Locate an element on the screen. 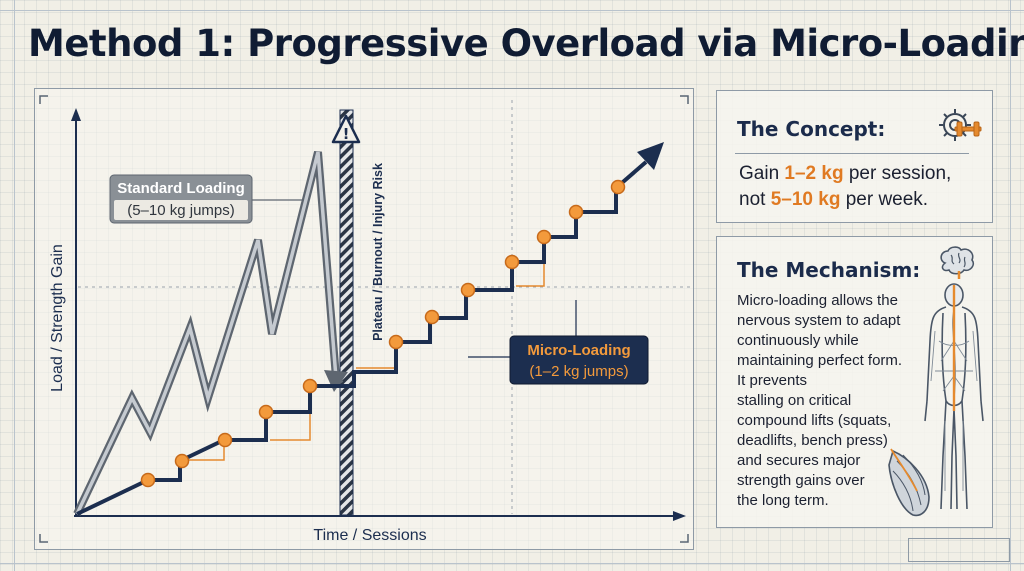  concept-divider is located at coordinates (852, 153).